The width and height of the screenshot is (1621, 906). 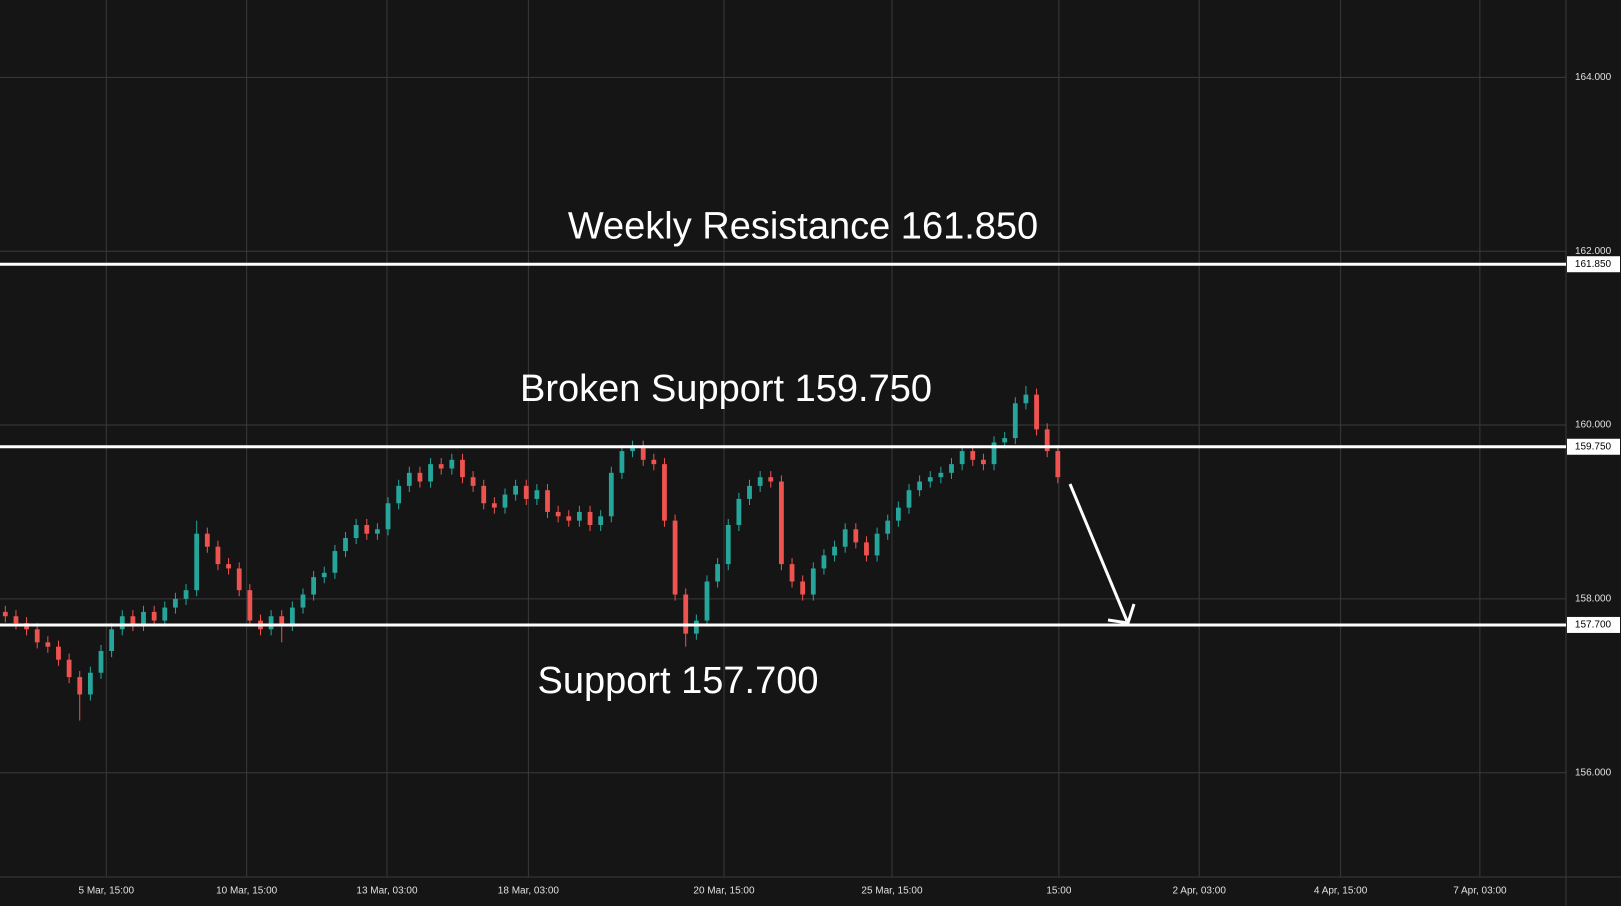 I want to click on x-tick-label: 10 Mar, 15:00, so click(x=247, y=891).